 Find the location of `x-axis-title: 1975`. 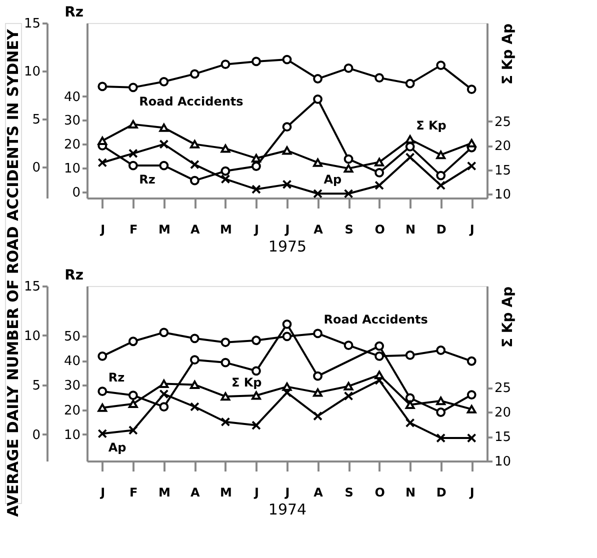

x-axis-title: 1975 is located at coordinates (287, 247).